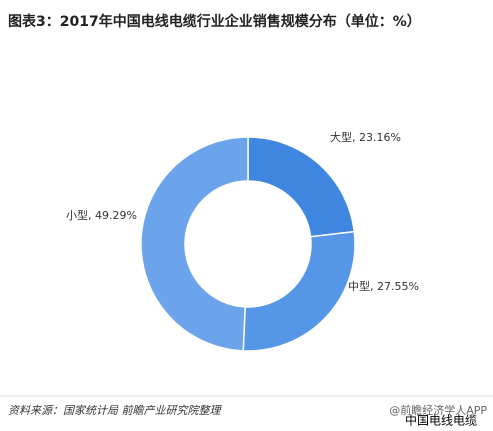 Image resolution: width=493 pixels, height=431 pixels. What do you see at coordinates (214, 21) in the screenshot?
I see `chart-title: 图表3：2017年中国电线电缆行业企业销售规模分布（单位：%）` at bounding box center [214, 21].